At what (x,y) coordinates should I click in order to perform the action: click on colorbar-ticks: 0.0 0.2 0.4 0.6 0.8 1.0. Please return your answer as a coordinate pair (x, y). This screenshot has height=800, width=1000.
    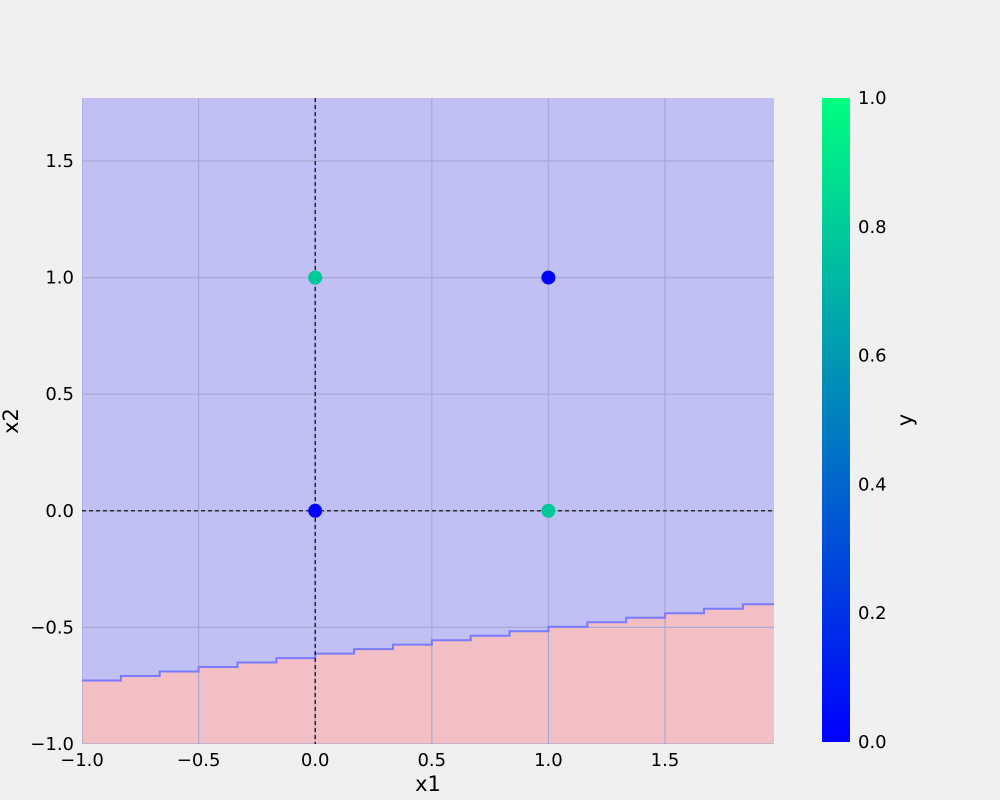
    Looking at the image, I should click on (872, 420).